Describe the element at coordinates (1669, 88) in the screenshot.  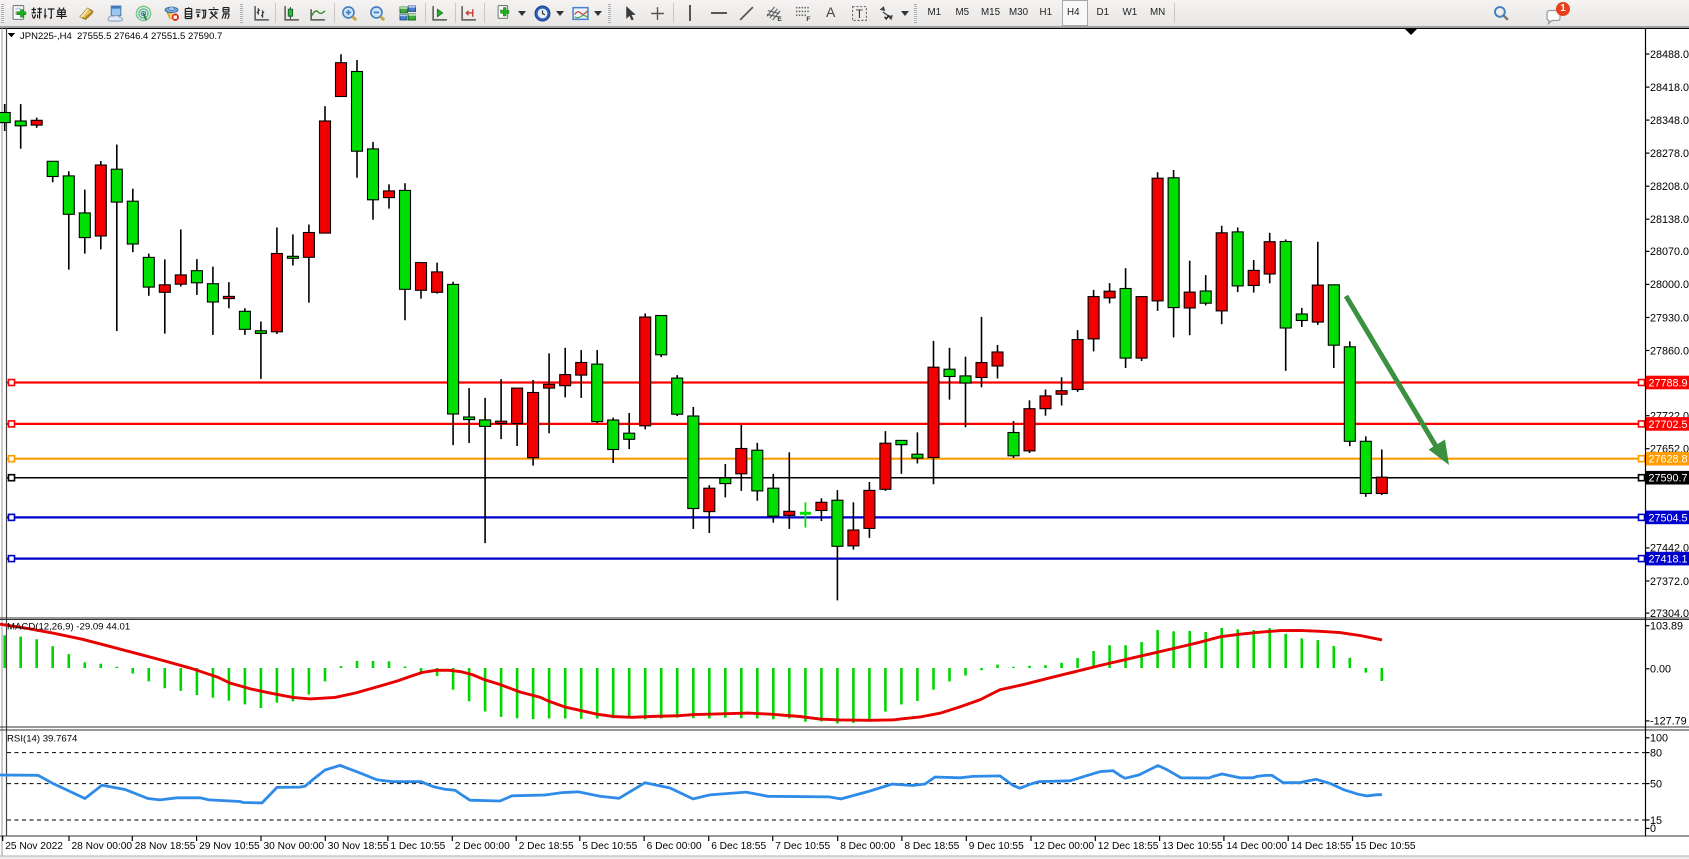
I see `svg-text: 28418.0` at that location.